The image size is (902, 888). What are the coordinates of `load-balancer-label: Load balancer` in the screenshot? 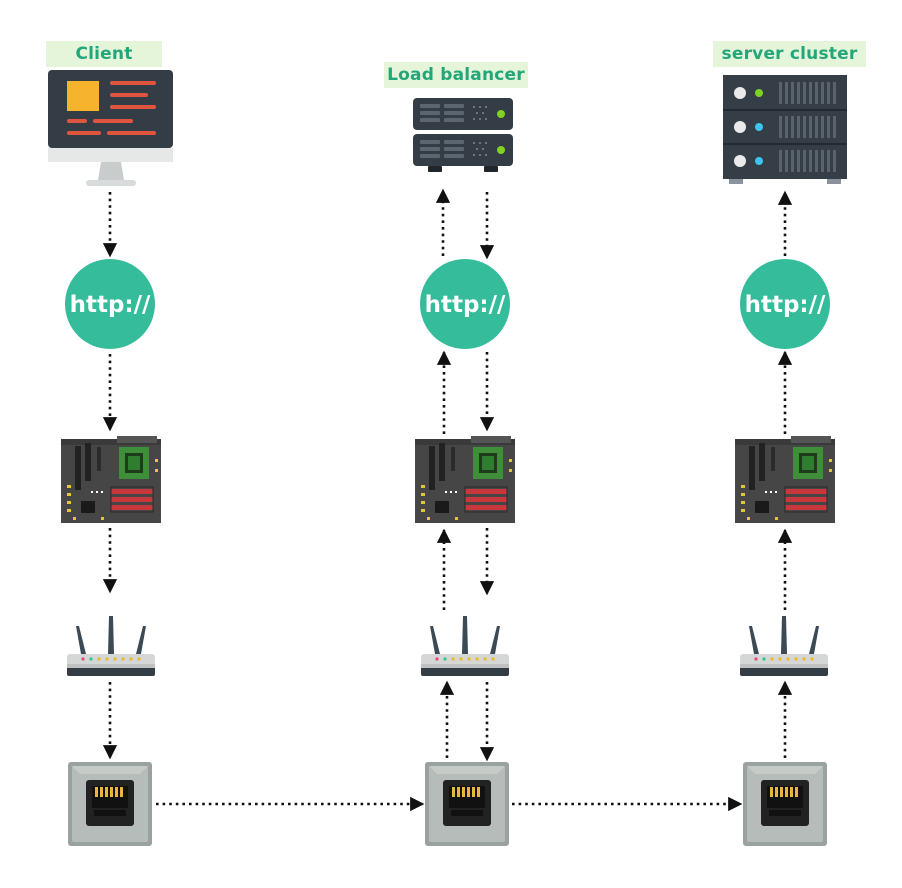 It's located at (456, 75).